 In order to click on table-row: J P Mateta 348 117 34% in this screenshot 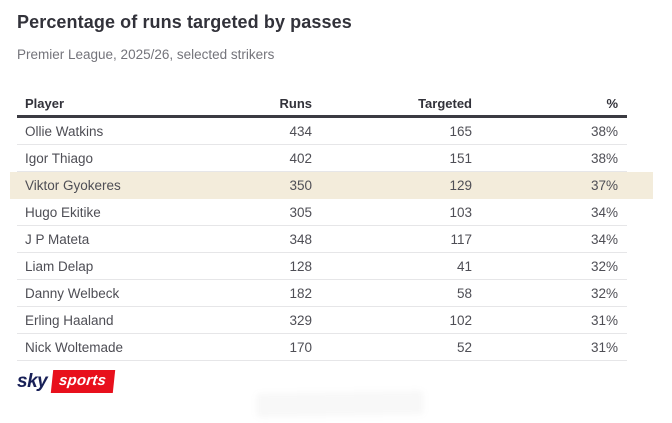, I will do `click(322, 239)`.